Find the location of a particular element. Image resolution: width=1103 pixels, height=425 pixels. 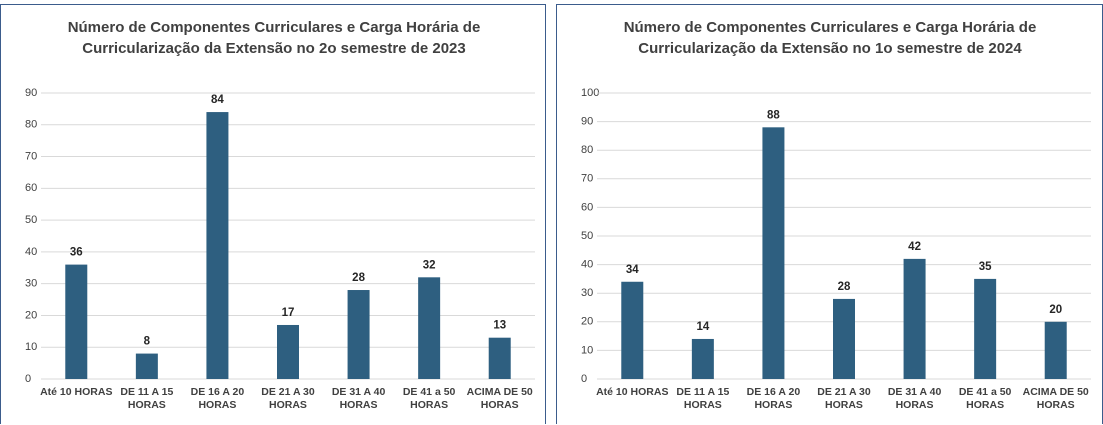

data-label: 8 is located at coordinates (147, 342).